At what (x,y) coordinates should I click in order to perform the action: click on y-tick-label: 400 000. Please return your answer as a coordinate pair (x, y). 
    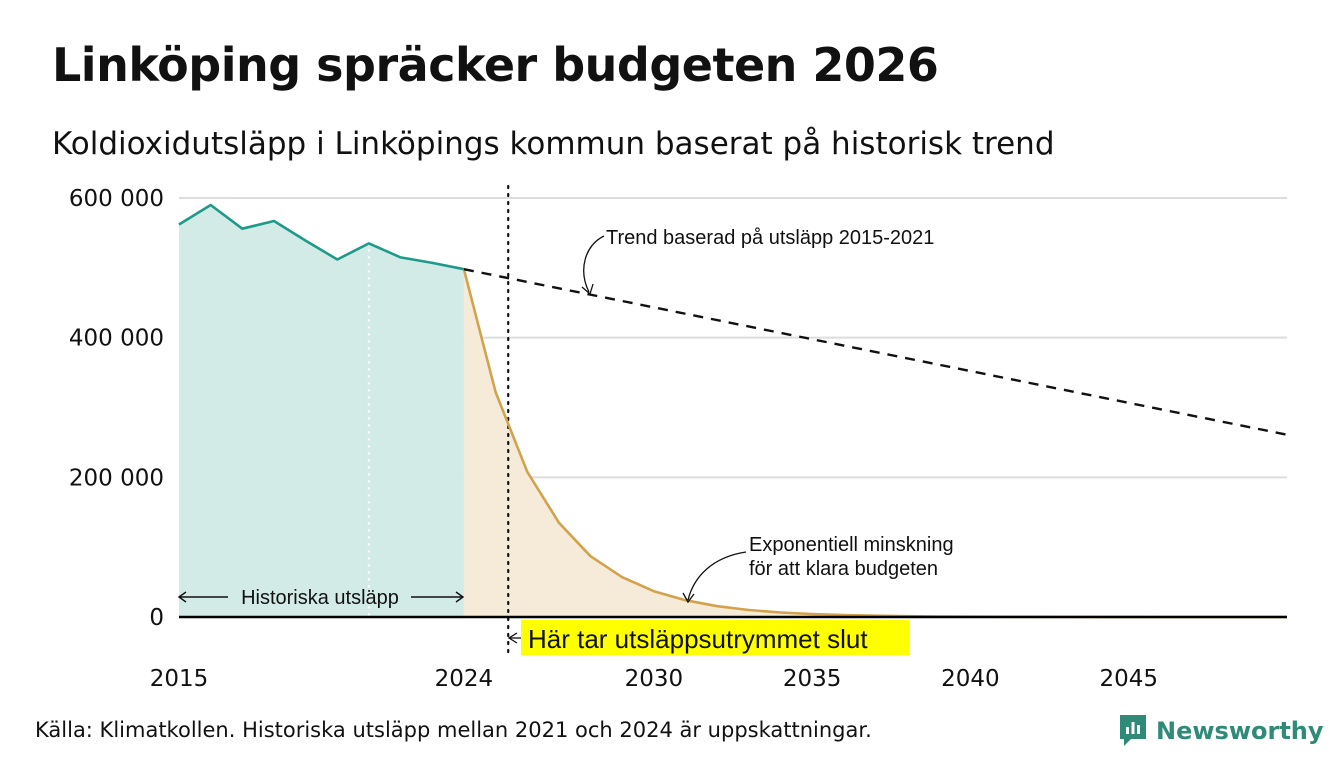
    Looking at the image, I should click on (116, 339).